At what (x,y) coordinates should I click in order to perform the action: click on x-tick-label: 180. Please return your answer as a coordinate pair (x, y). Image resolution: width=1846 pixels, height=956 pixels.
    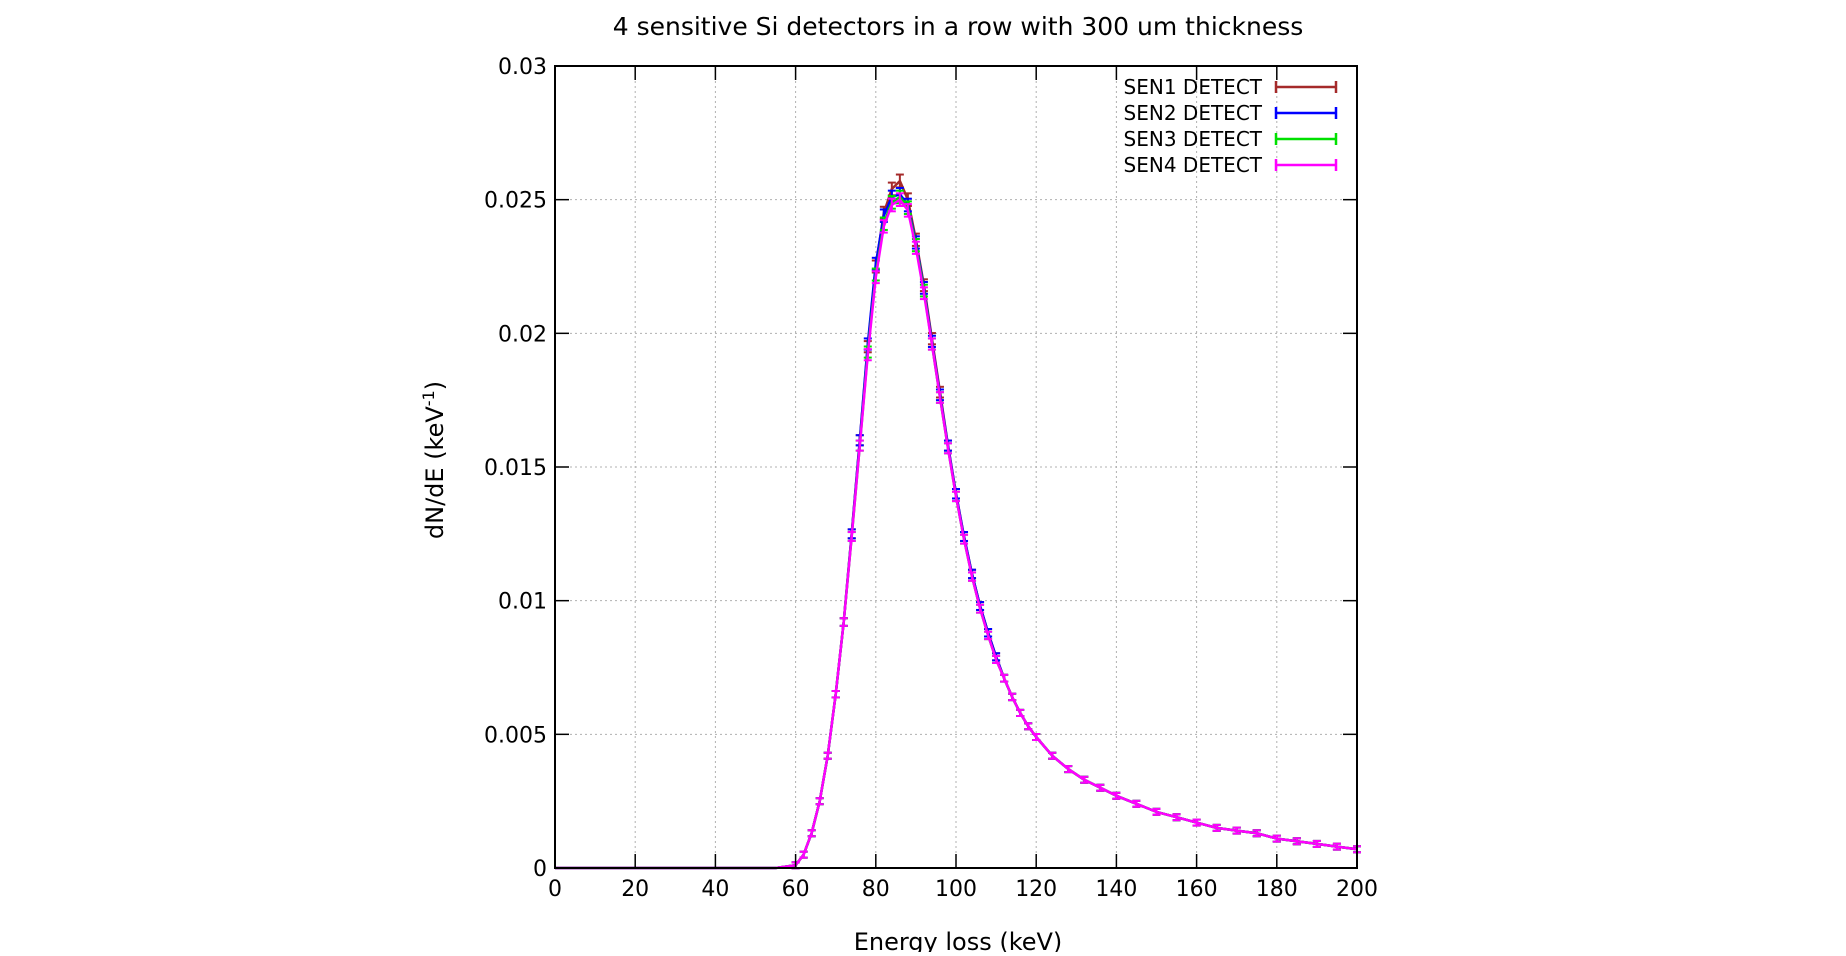
    Looking at the image, I should click on (1277, 889).